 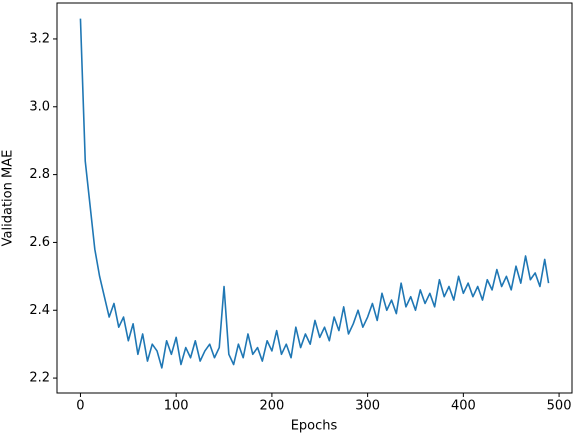 What do you see at coordinates (463, 406) in the screenshot?
I see `x-tick-label: 400` at bounding box center [463, 406].